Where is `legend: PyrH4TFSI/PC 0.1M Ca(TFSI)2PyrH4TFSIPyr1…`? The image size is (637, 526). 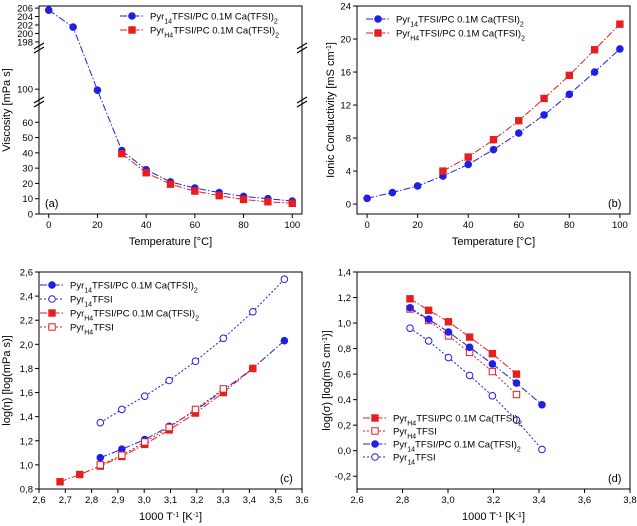
legend: PyrH4TFSI/PC 0.1M Ca(TFSI)2PyrH4TFSIPyr1… is located at coordinates (442, 440).